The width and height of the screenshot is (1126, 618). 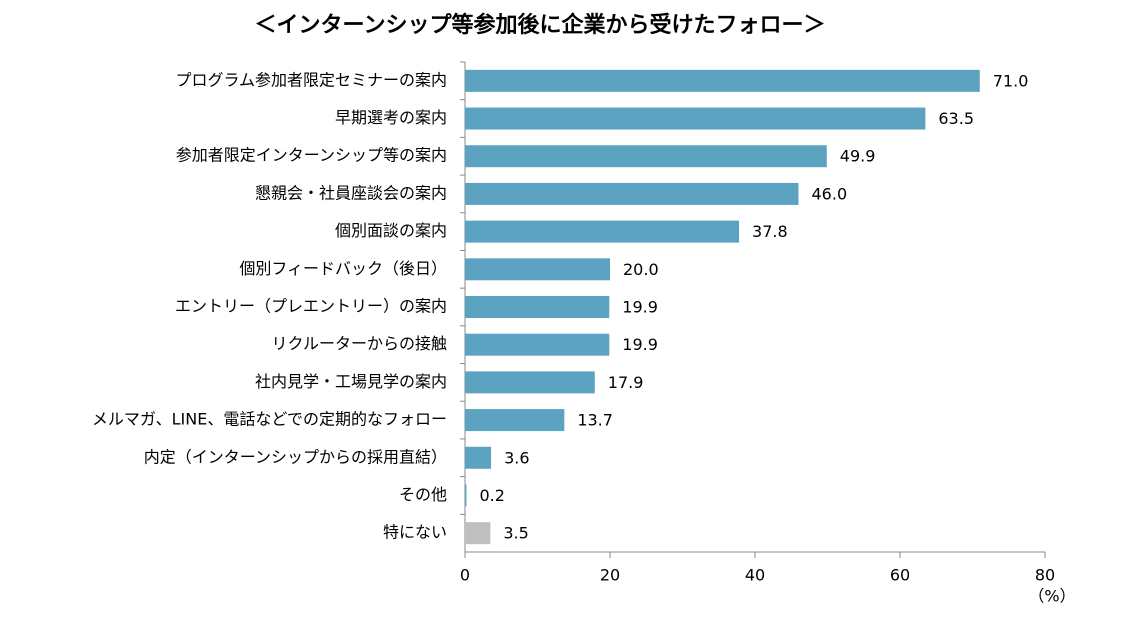 I want to click on chart-title: ＜インターンシップ等参加後に企業から受けたフォロー＞, so click(x=540, y=25).